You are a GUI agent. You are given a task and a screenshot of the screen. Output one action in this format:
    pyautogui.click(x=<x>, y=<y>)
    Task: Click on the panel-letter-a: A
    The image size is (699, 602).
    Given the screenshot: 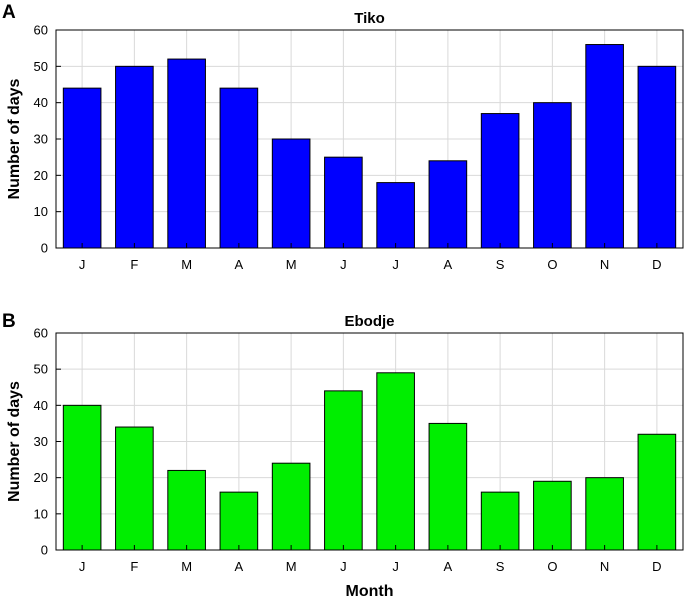 What is the action you would take?
    pyautogui.click(x=9, y=12)
    